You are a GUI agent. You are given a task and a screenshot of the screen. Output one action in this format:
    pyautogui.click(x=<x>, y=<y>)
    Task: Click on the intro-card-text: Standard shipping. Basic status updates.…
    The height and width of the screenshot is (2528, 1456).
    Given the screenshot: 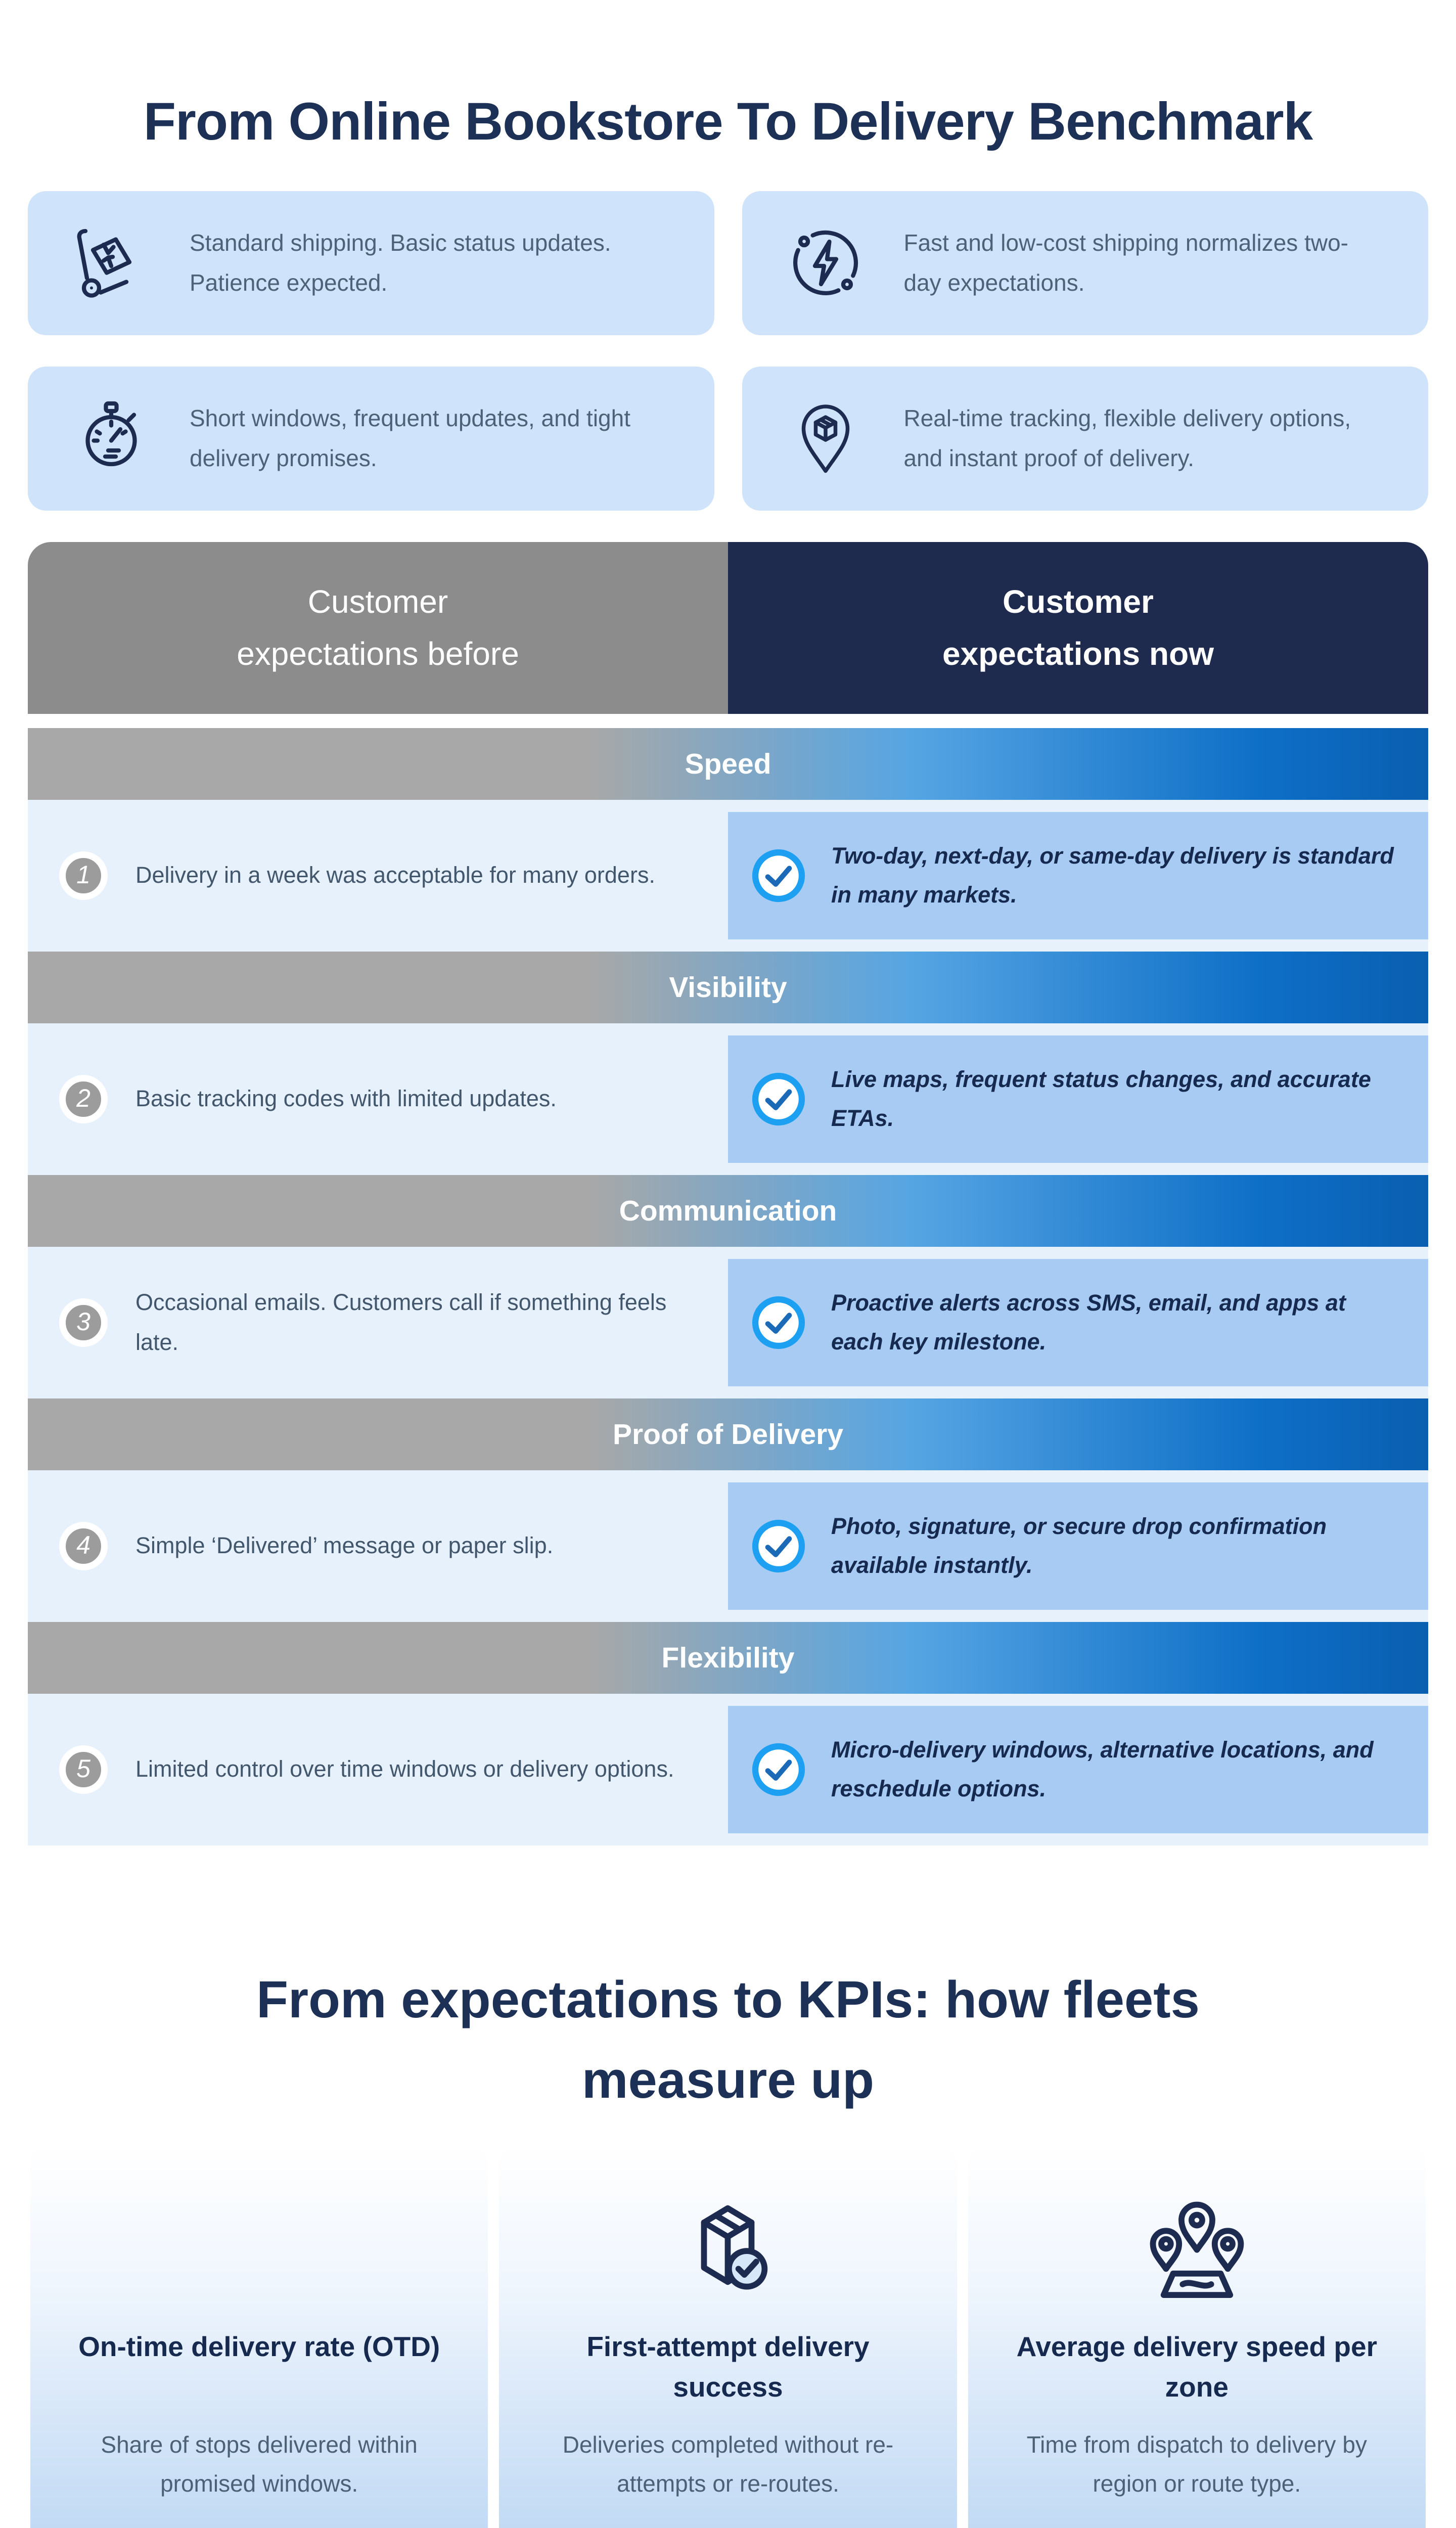 What is the action you would take?
    pyautogui.click(x=400, y=263)
    